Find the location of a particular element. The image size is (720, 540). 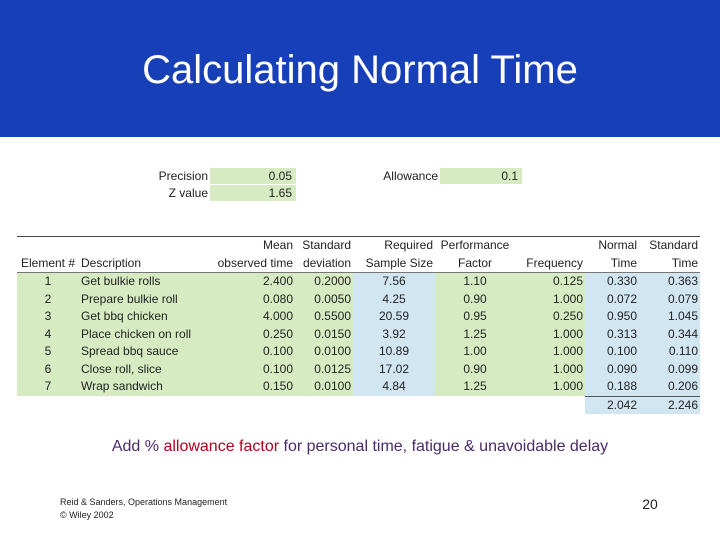

header-sample-size: Sample Size is located at coordinates (394, 263).